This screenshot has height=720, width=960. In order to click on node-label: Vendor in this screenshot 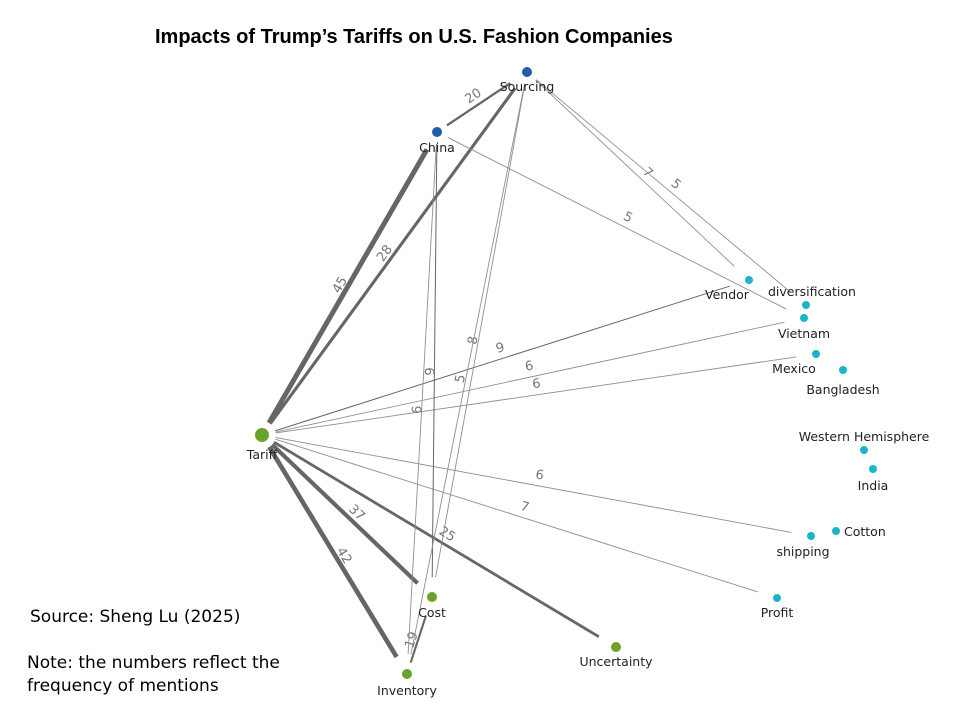, I will do `click(727, 294)`.